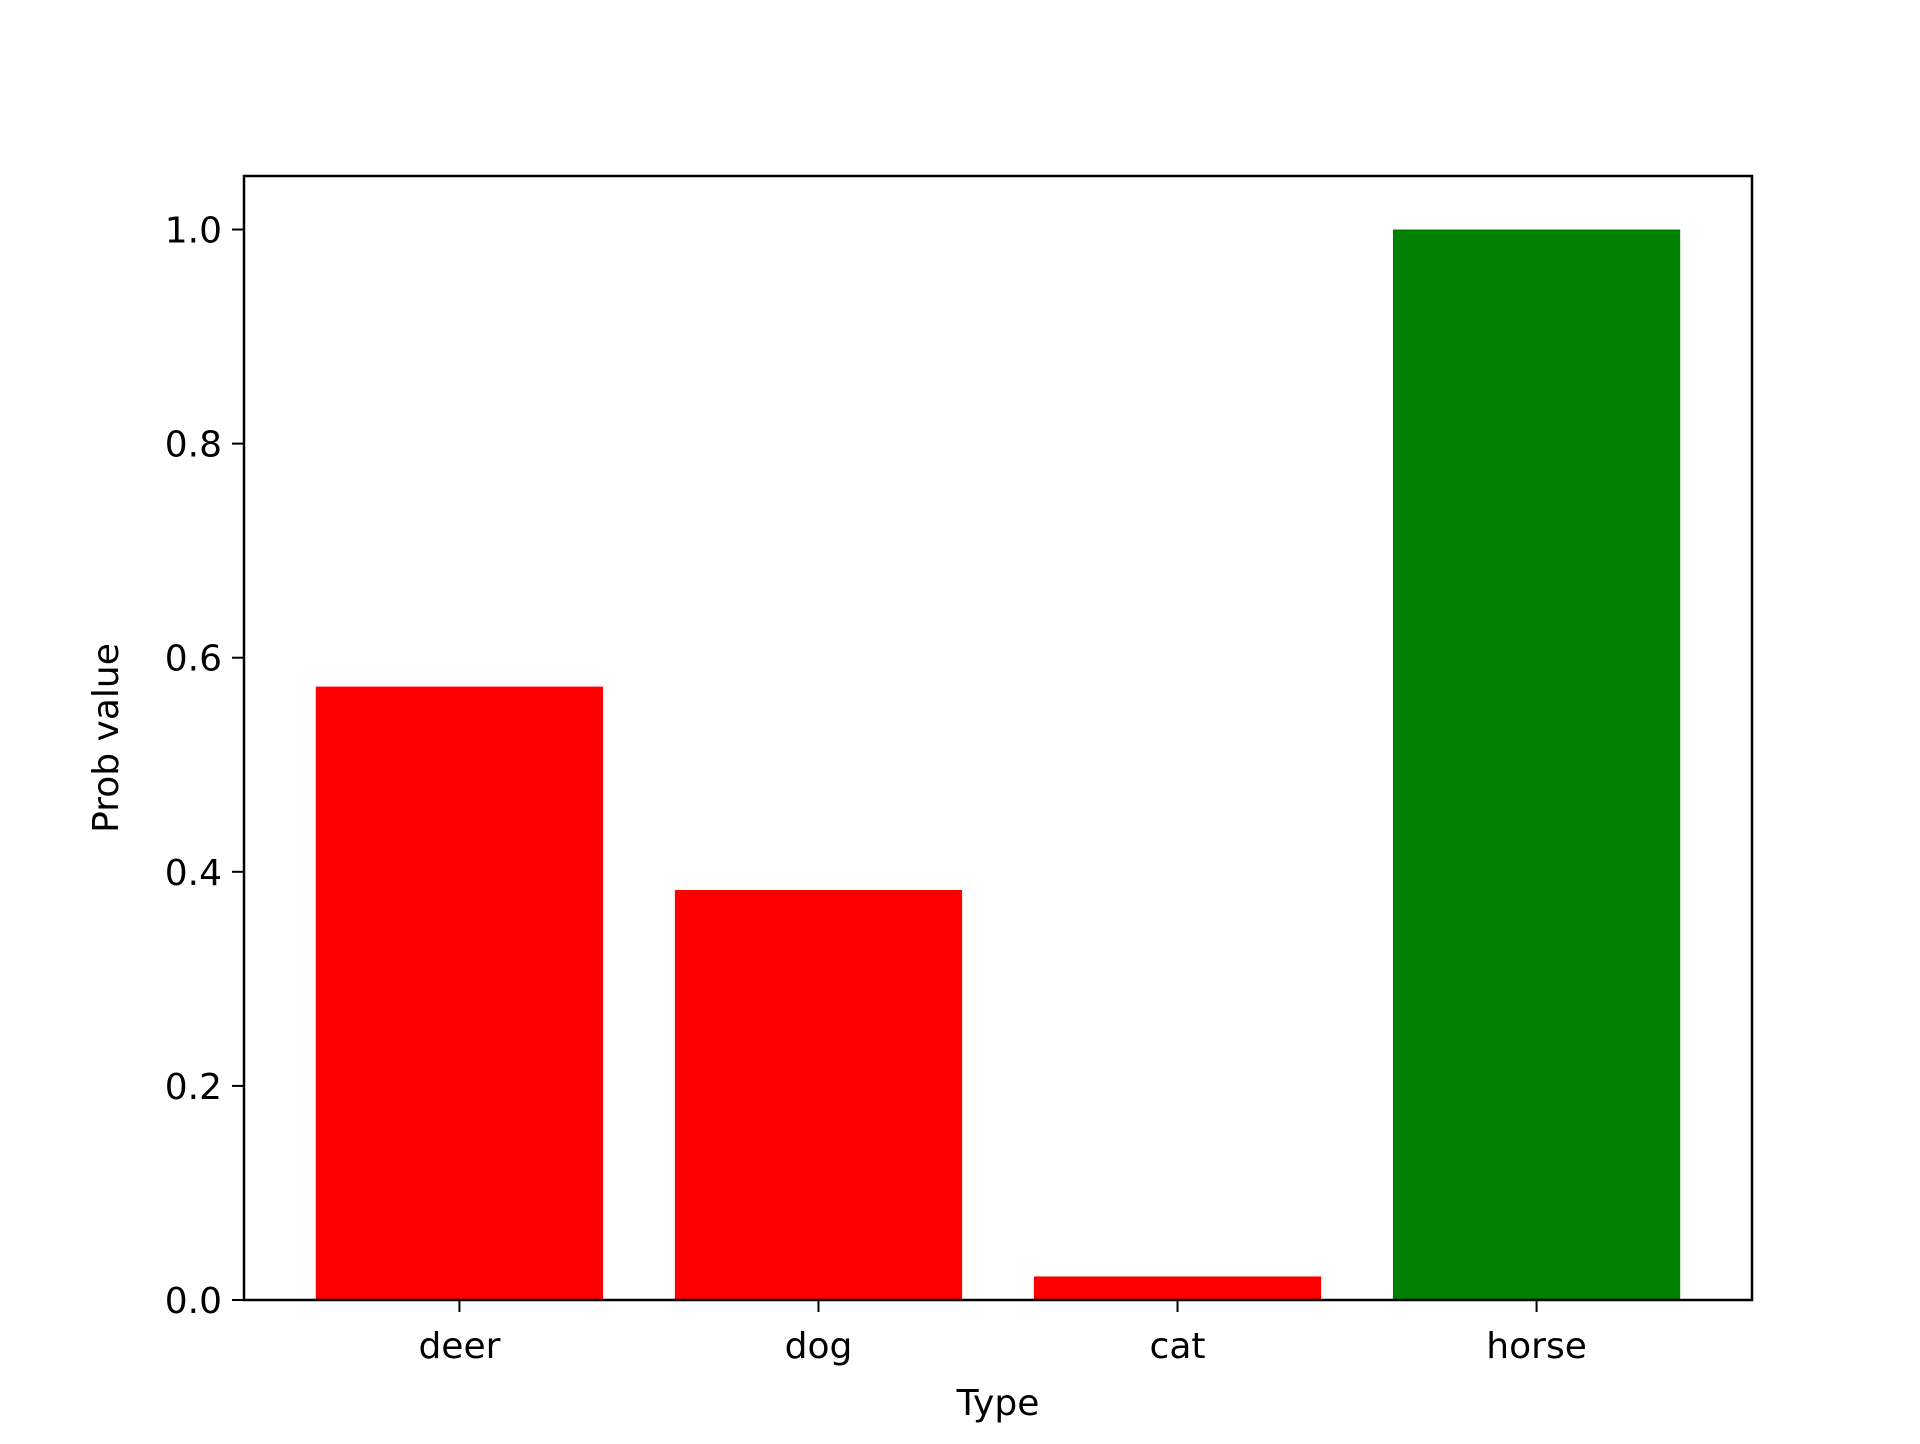  I want to click on y-tick-label: 0.6, so click(193, 659).